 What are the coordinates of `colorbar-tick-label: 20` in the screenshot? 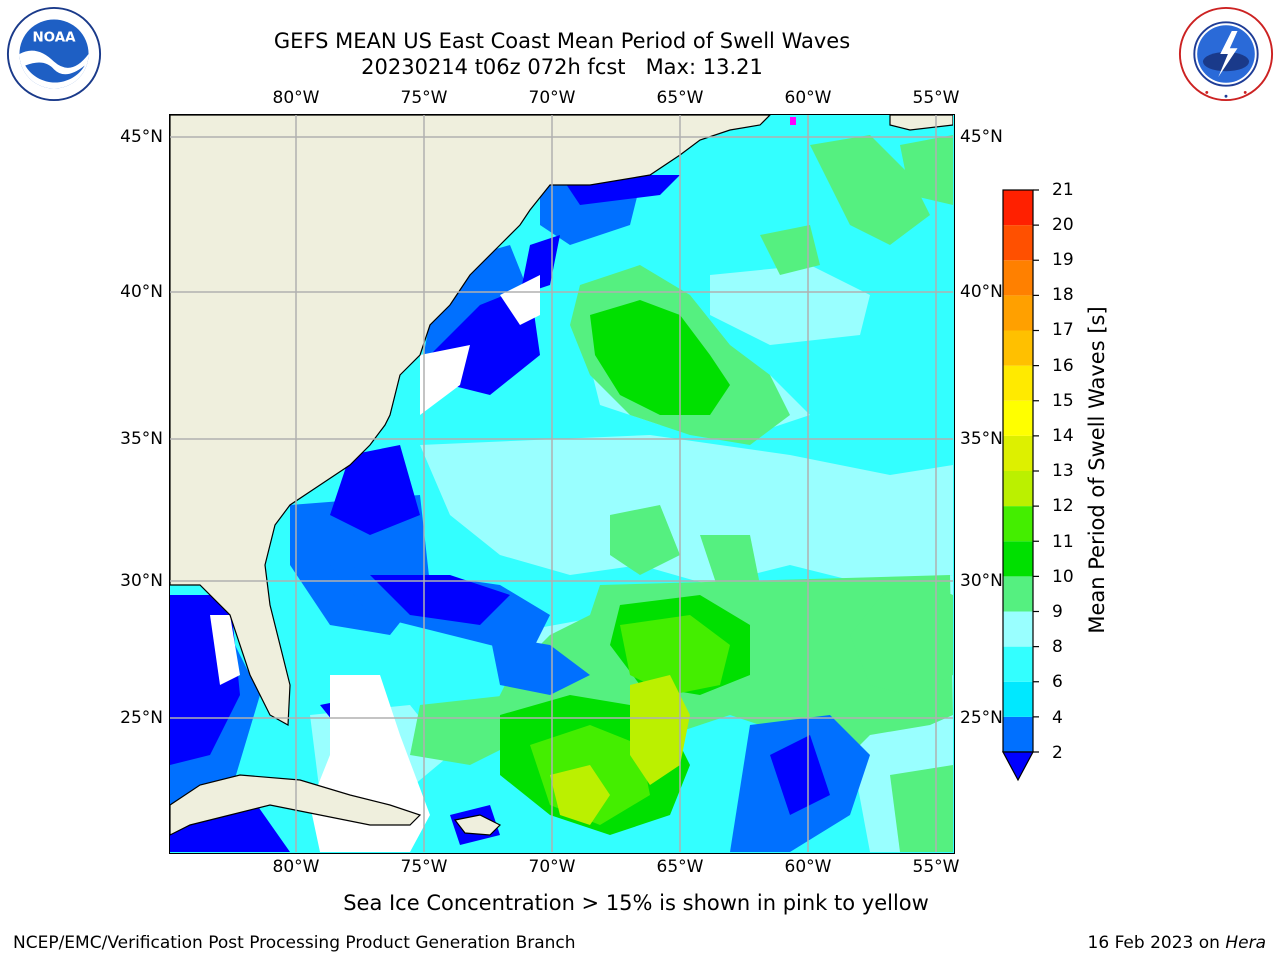 It's located at (1063, 225).